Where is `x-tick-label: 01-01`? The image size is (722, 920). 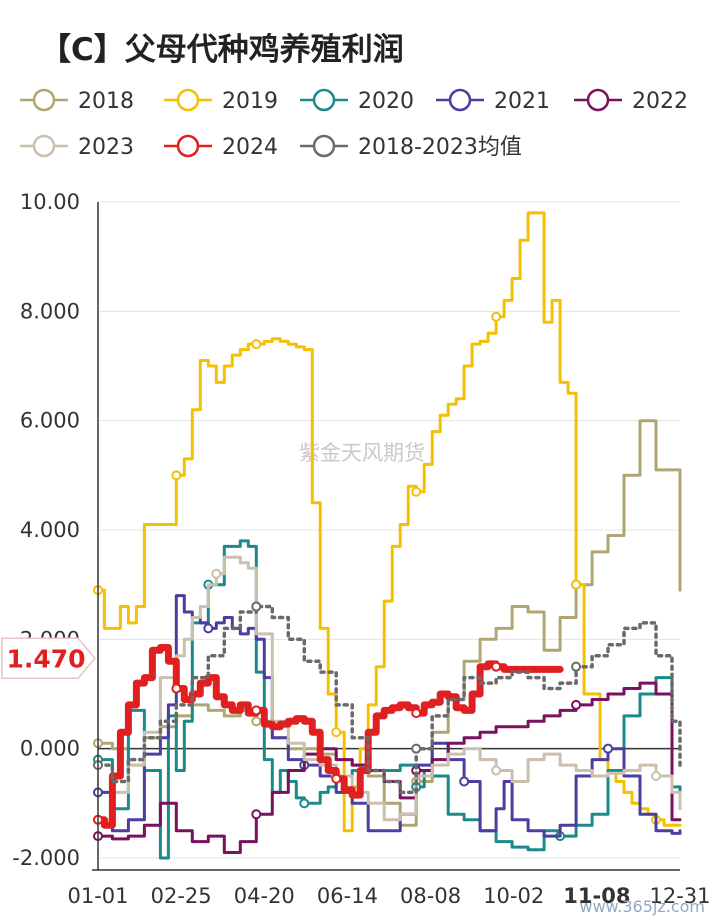
x-tick-label: 01-01 is located at coordinates (97, 896).